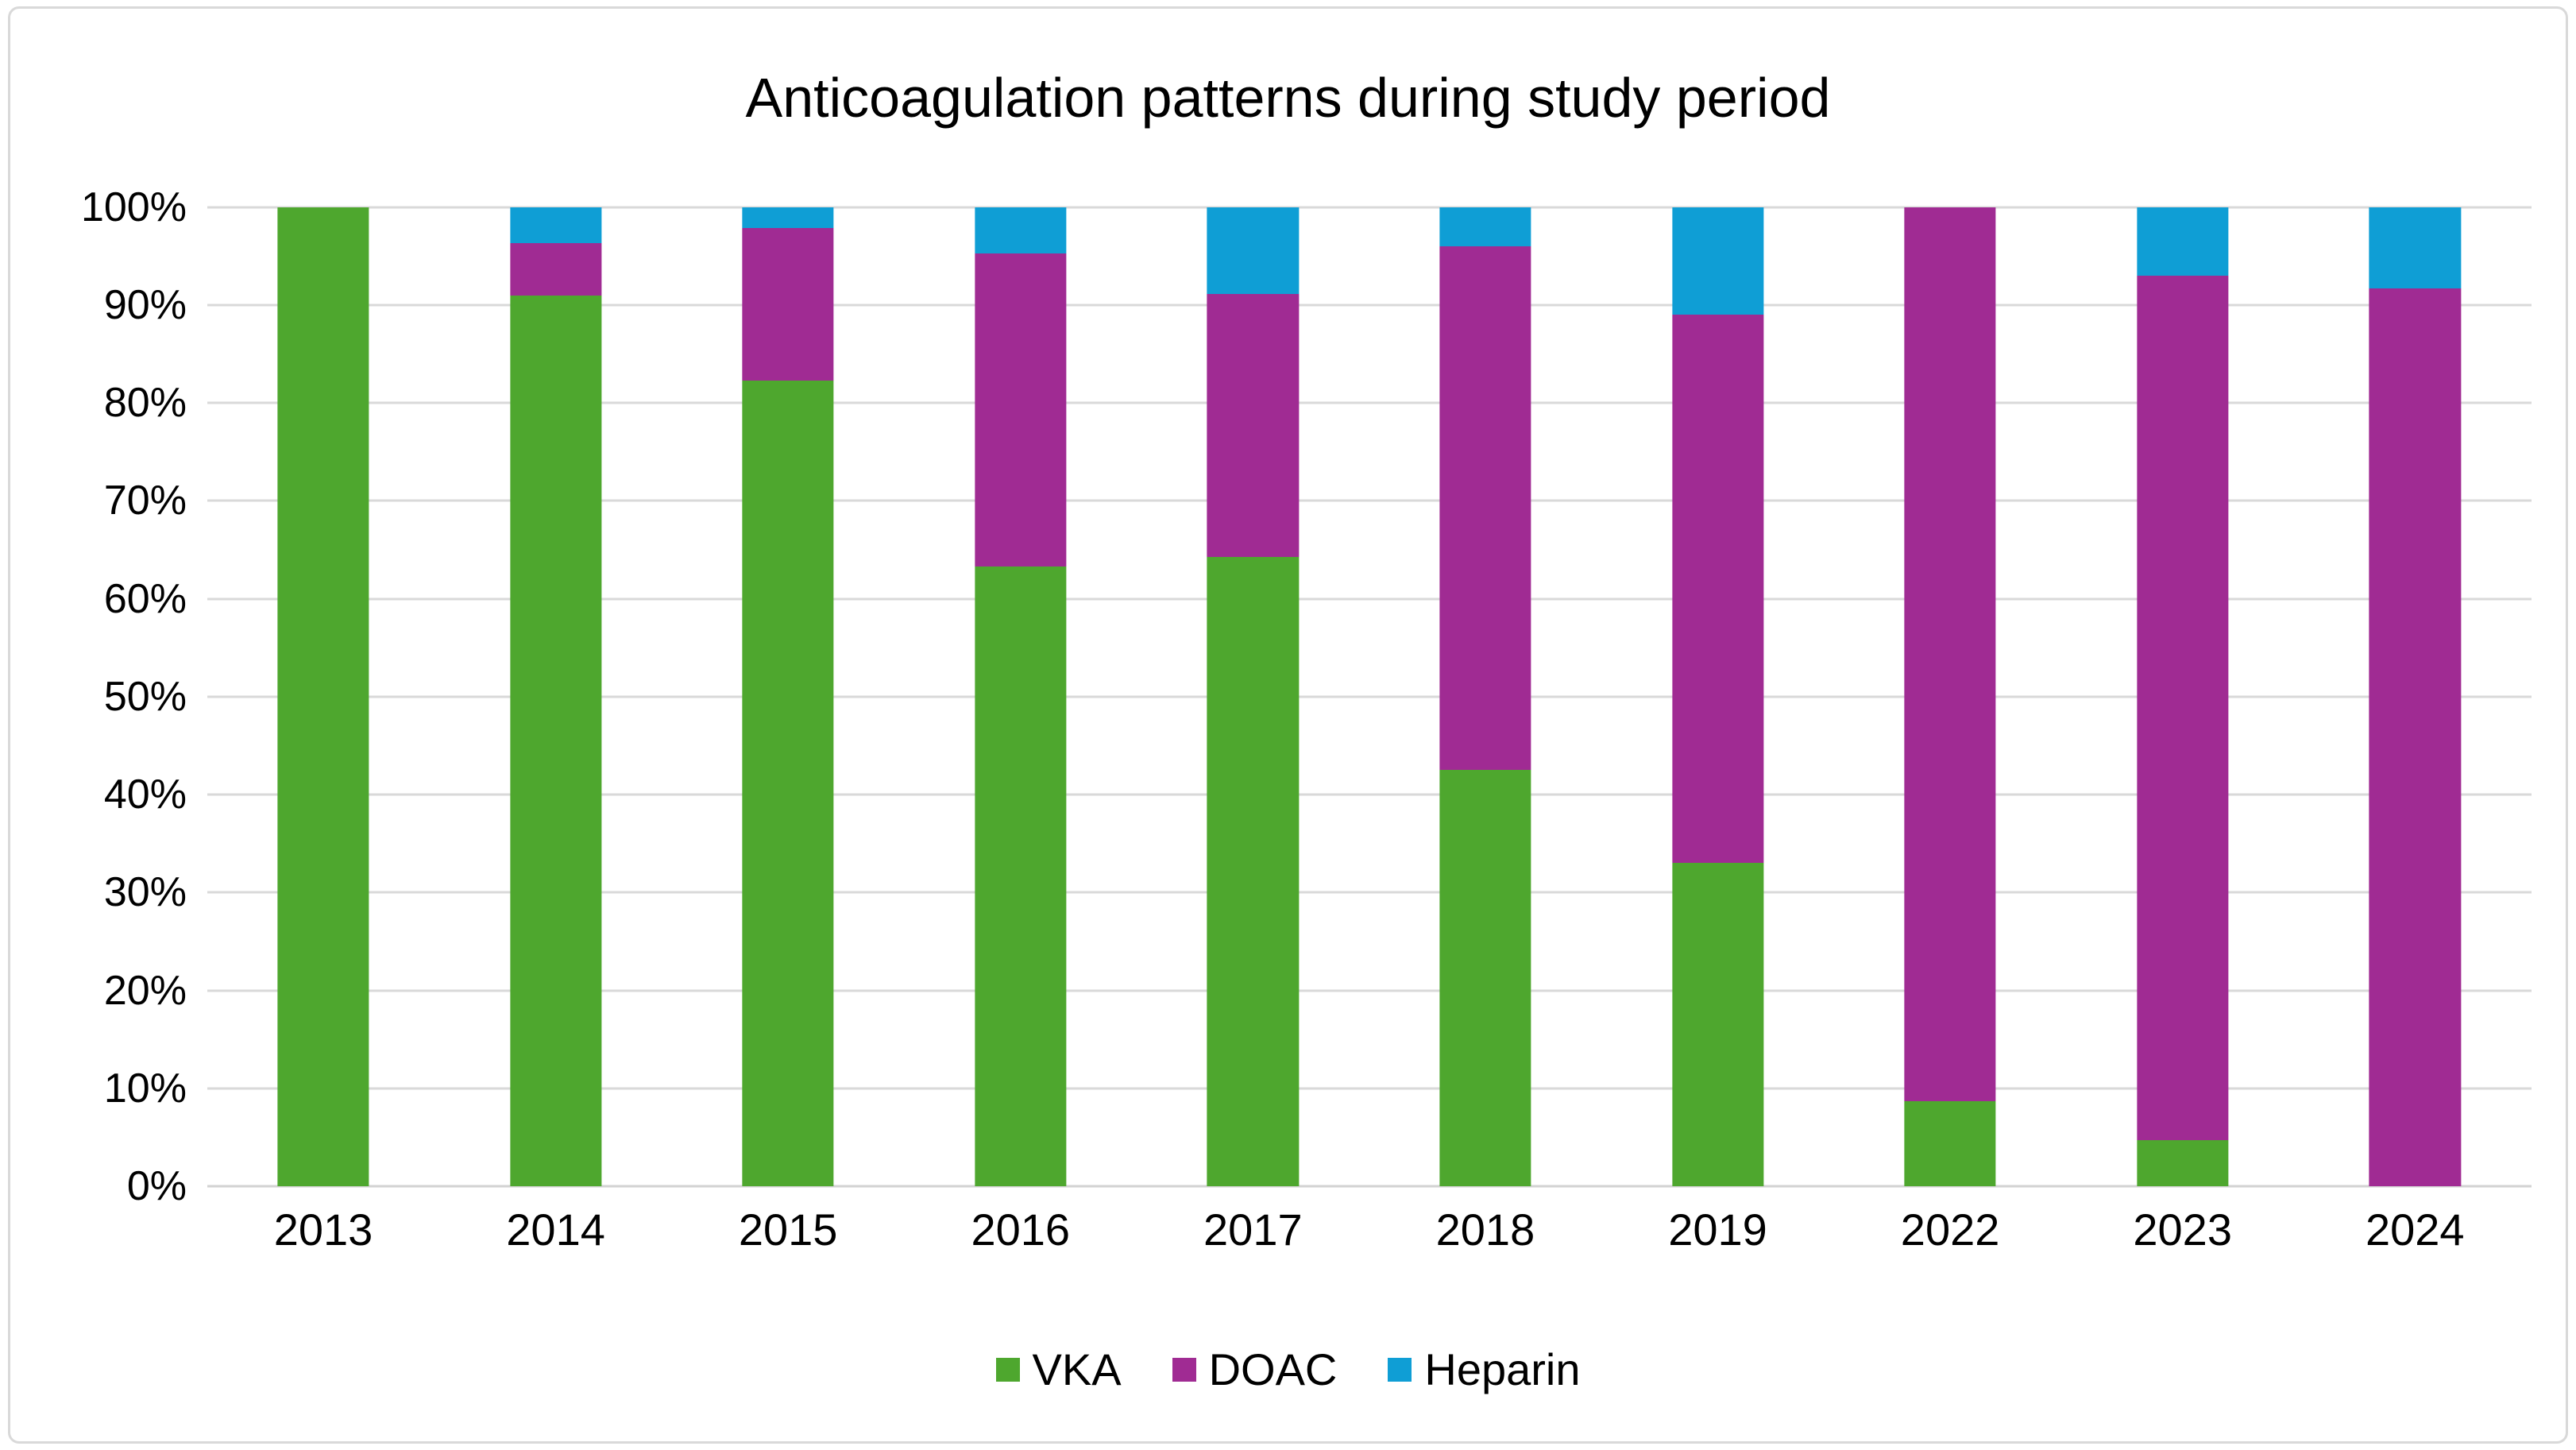 The width and height of the screenshot is (2576, 1450). What do you see at coordinates (1008, 1369) in the screenshot?
I see `legend-swatch-vka` at bounding box center [1008, 1369].